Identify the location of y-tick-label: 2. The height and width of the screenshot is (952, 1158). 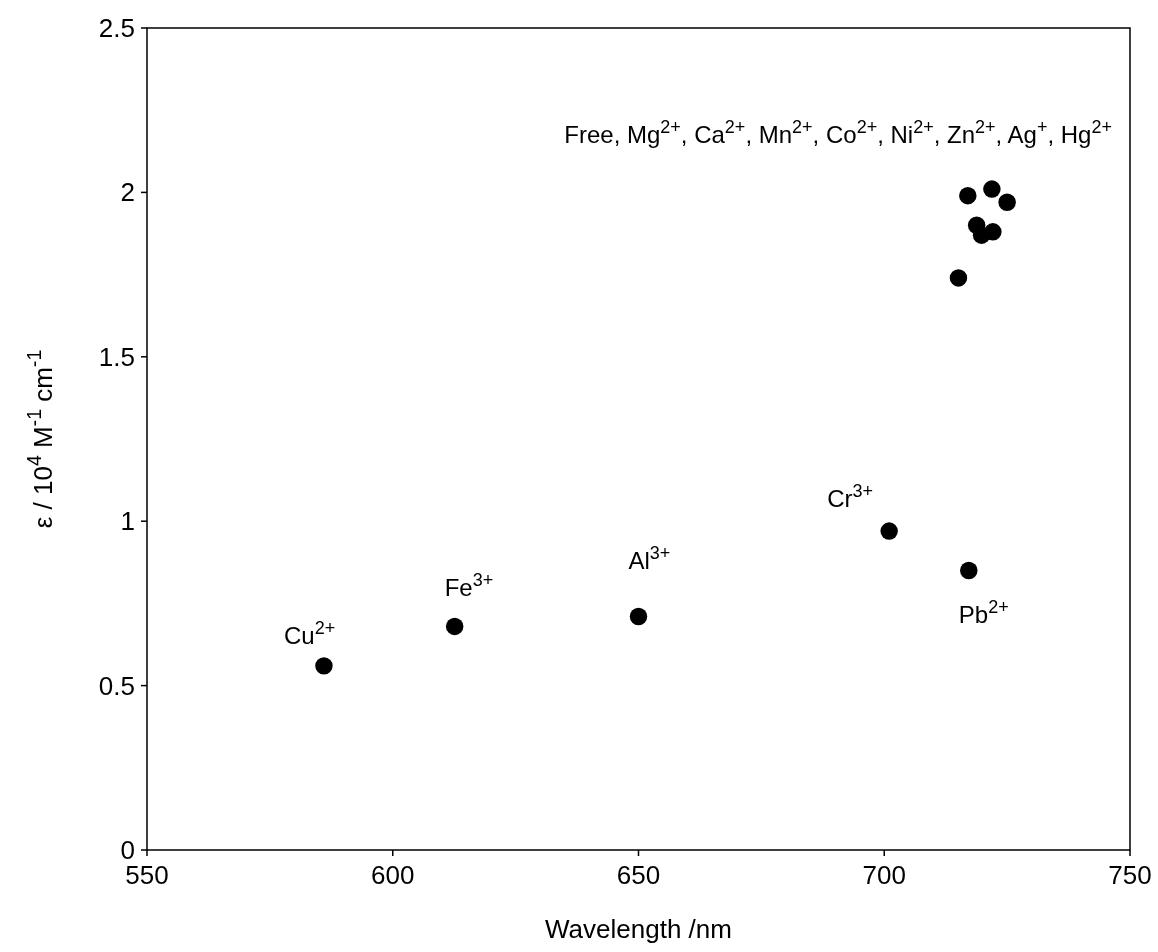
(127, 192).